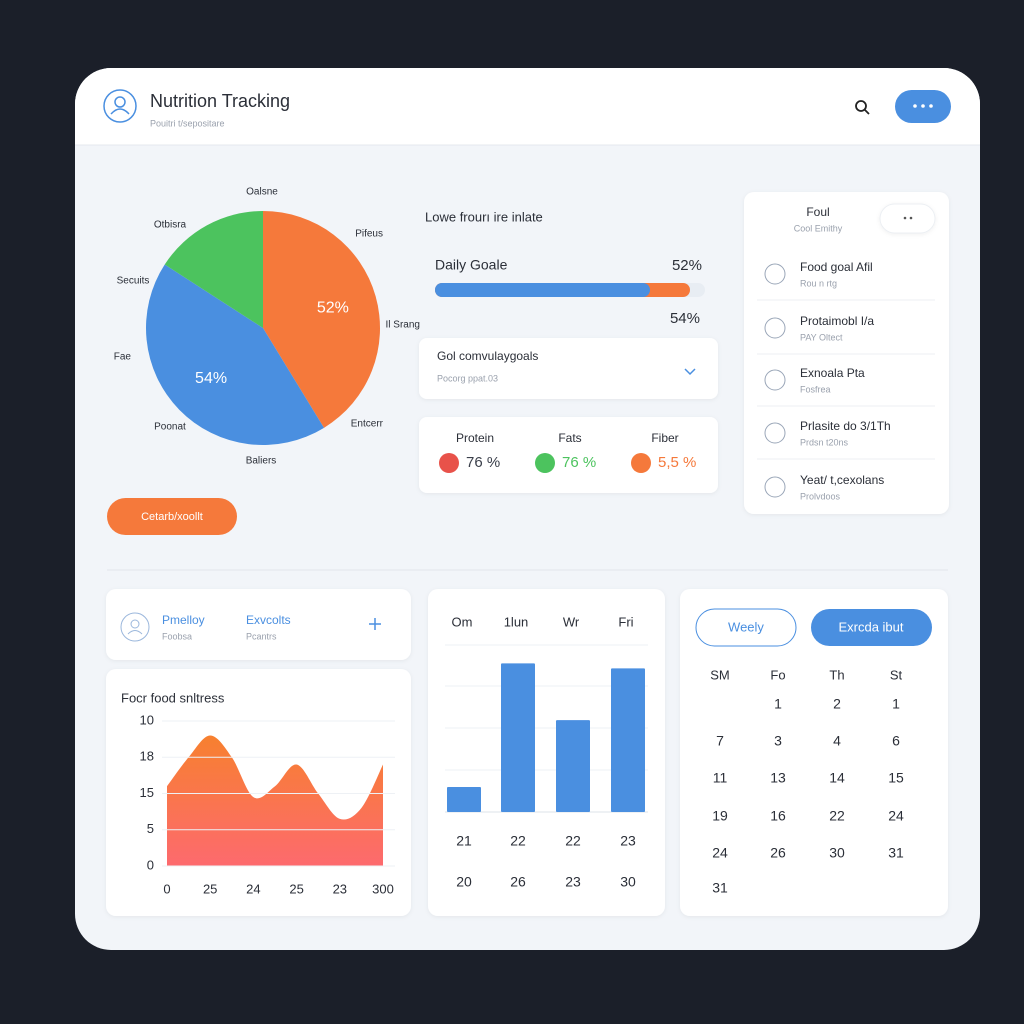  What do you see at coordinates (462, 621) in the screenshot?
I see `bar-category: Om` at bounding box center [462, 621].